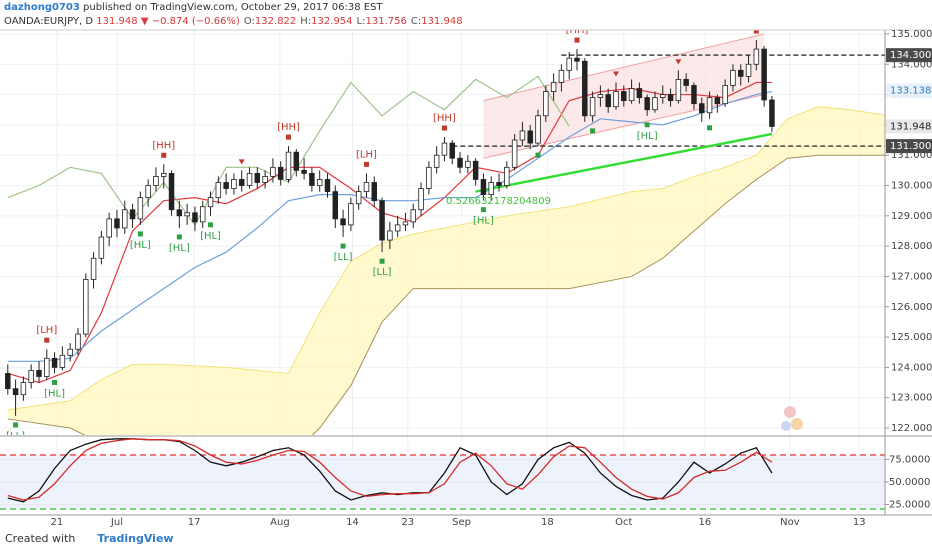 The image size is (932, 550). What do you see at coordinates (461, 522) in the screenshot?
I see `x-tick-label: Sep` at bounding box center [461, 522].